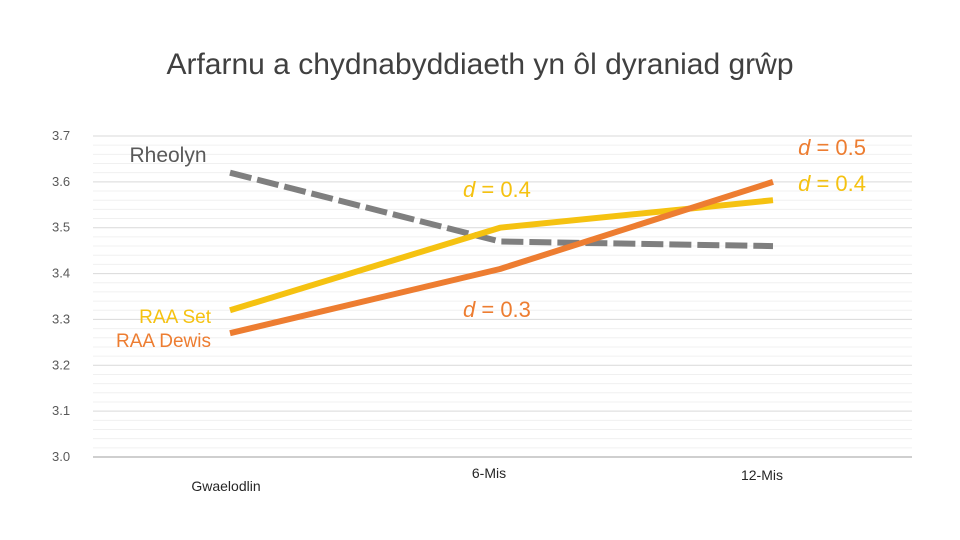 Image resolution: width=960 pixels, height=540 pixels. What do you see at coordinates (61, 273) in the screenshot?
I see `y-tick-label: 3.4` at bounding box center [61, 273].